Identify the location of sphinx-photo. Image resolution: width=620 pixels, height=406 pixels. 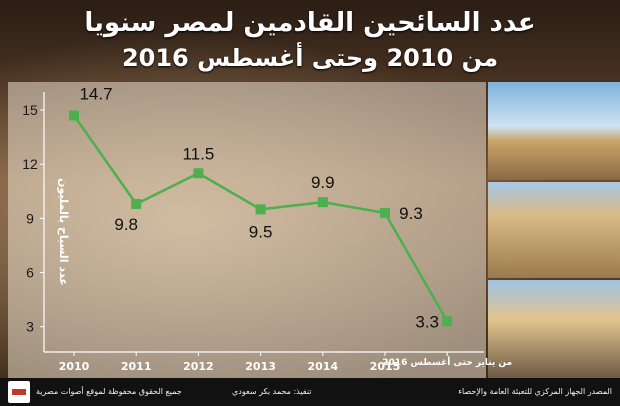
(554, 329).